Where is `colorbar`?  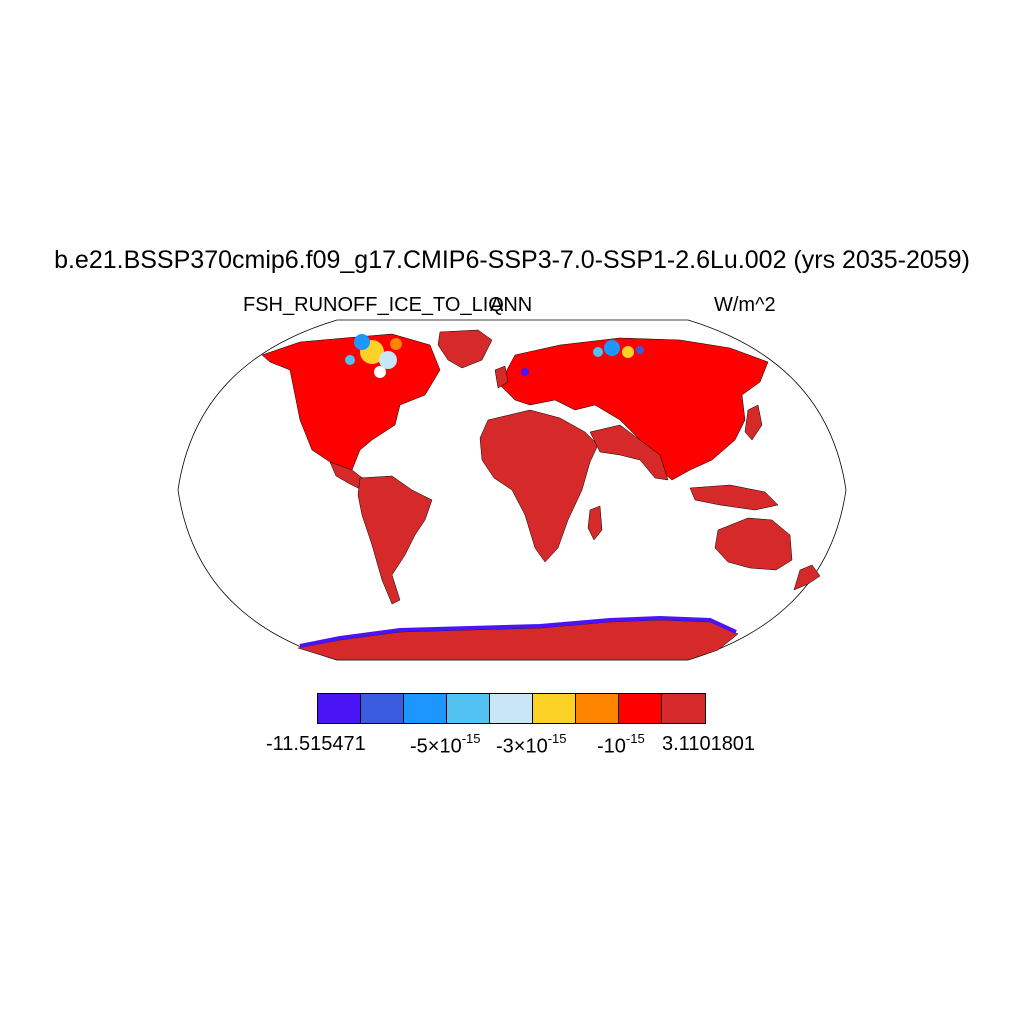 colorbar is located at coordinates (511, 708).